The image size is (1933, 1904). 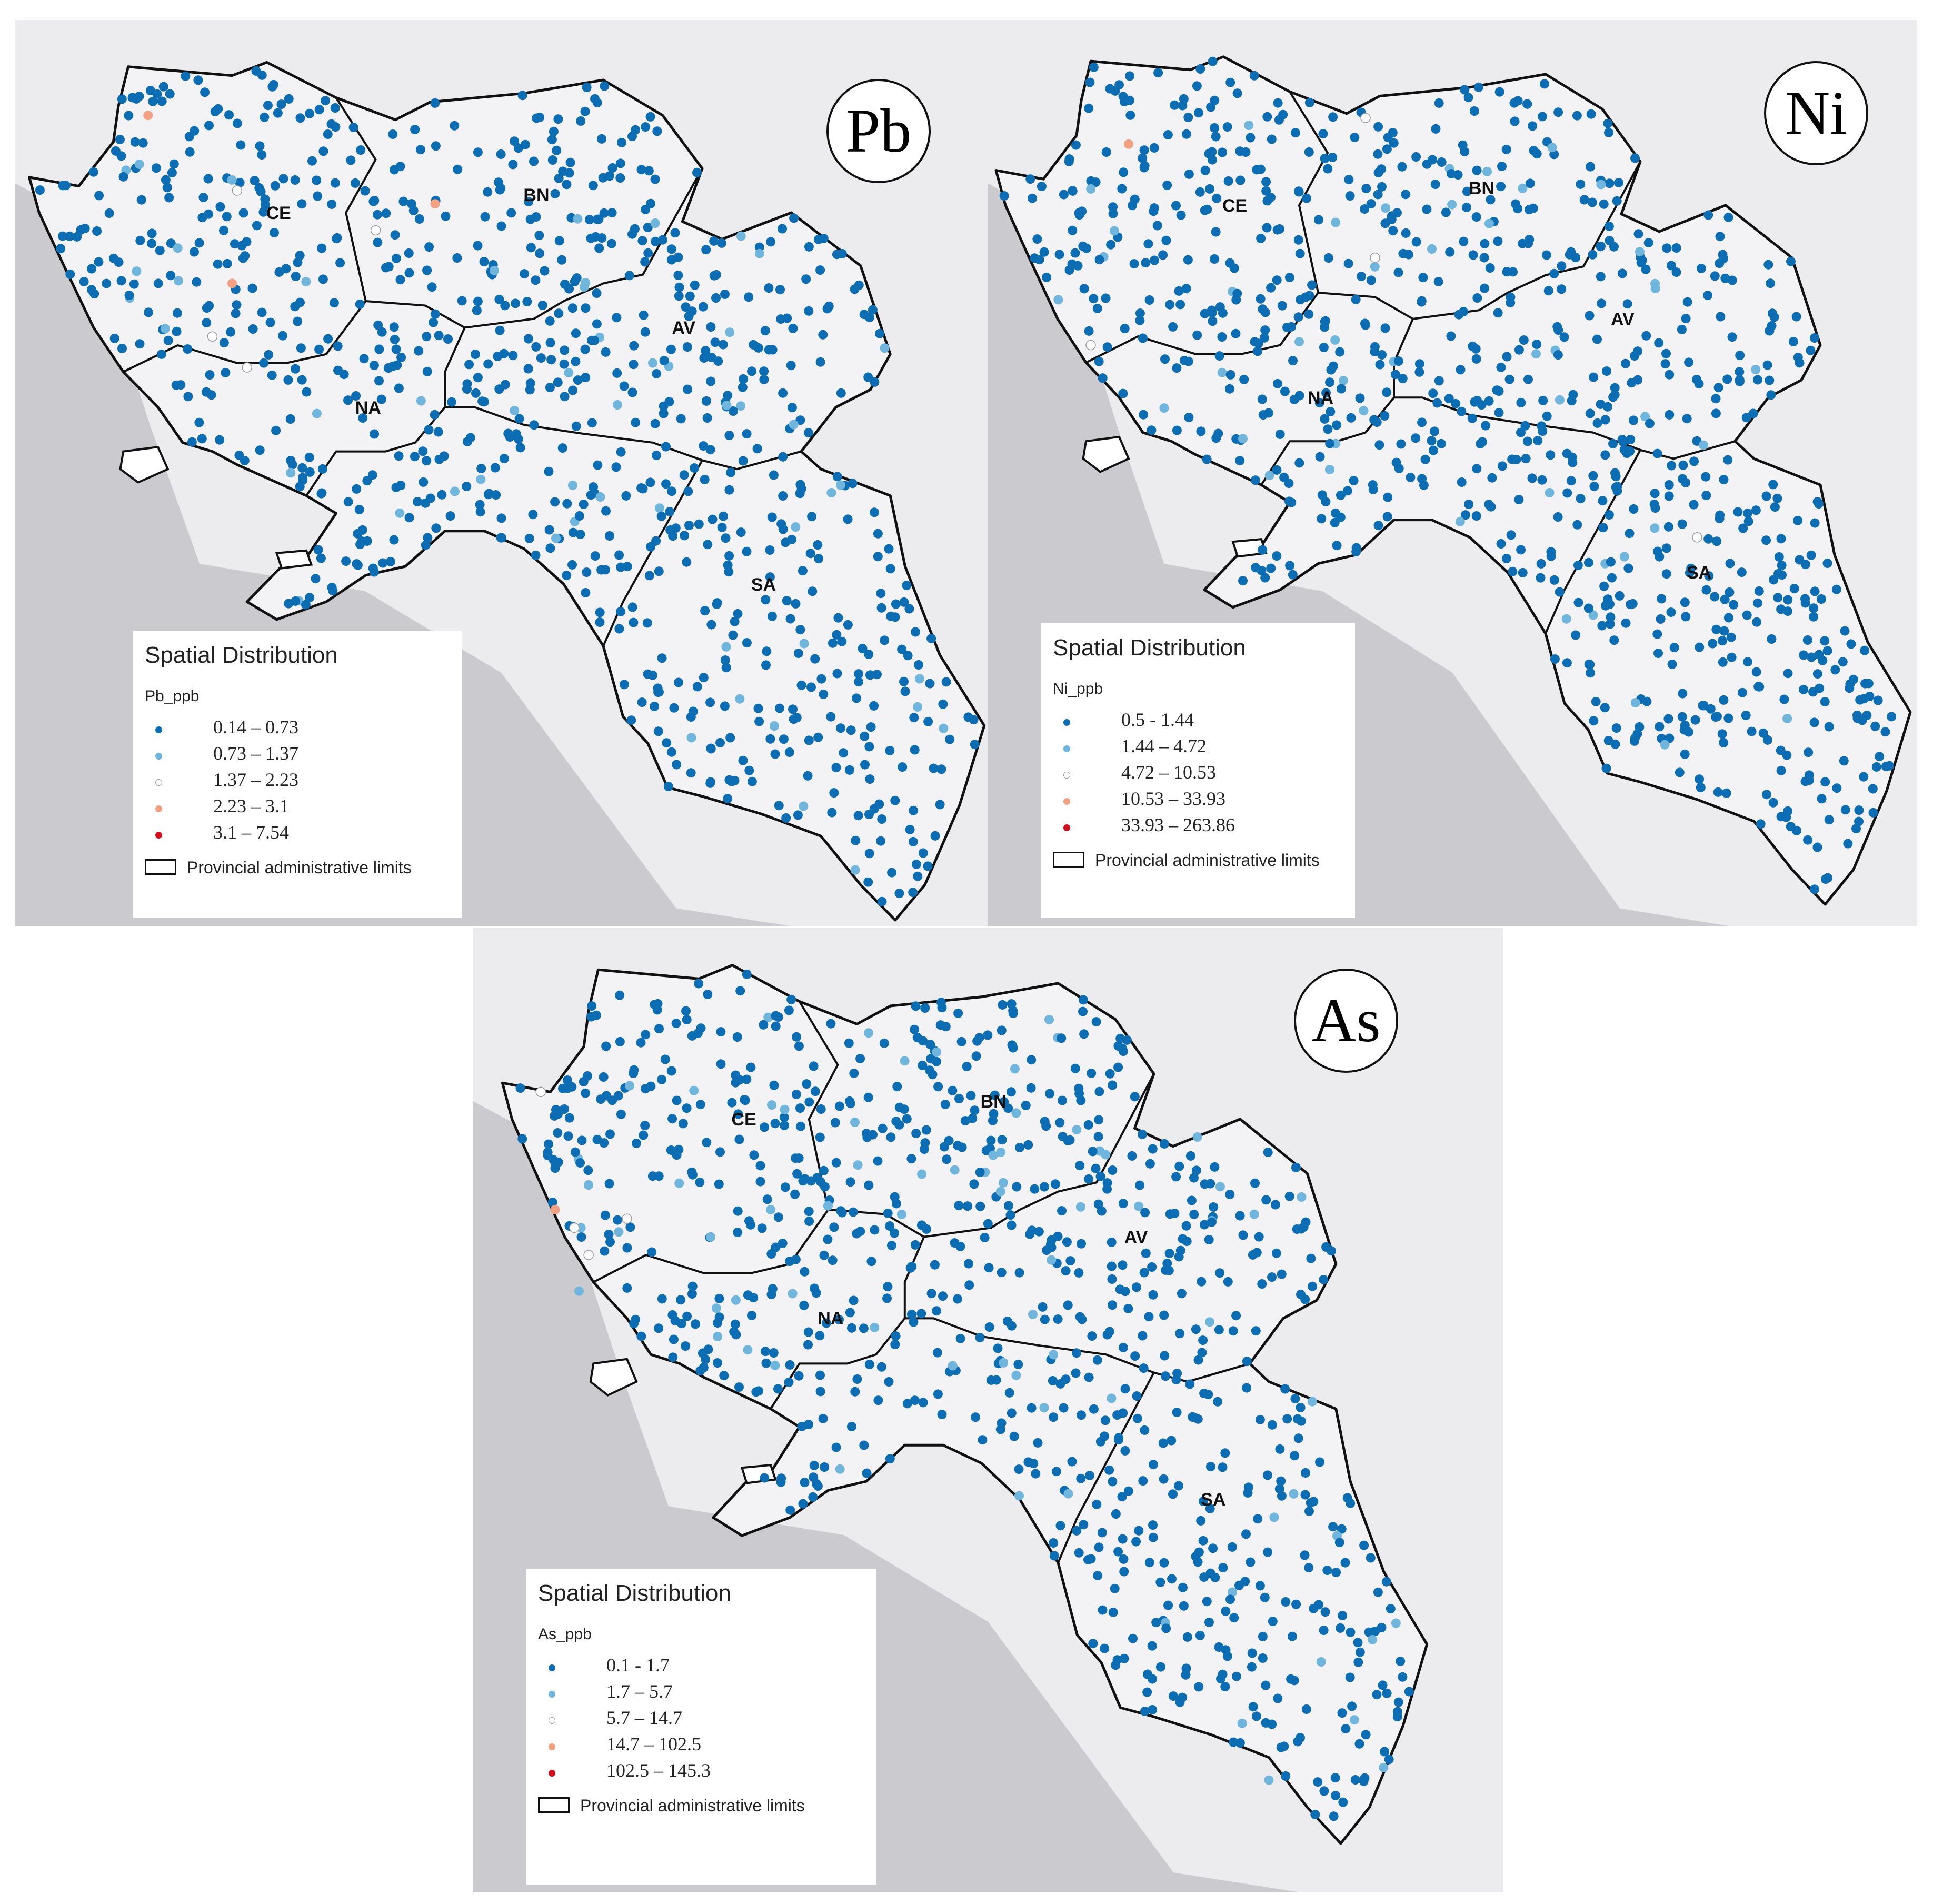 I want to click on province-label-na: NA, so click(x=1321, y=398).